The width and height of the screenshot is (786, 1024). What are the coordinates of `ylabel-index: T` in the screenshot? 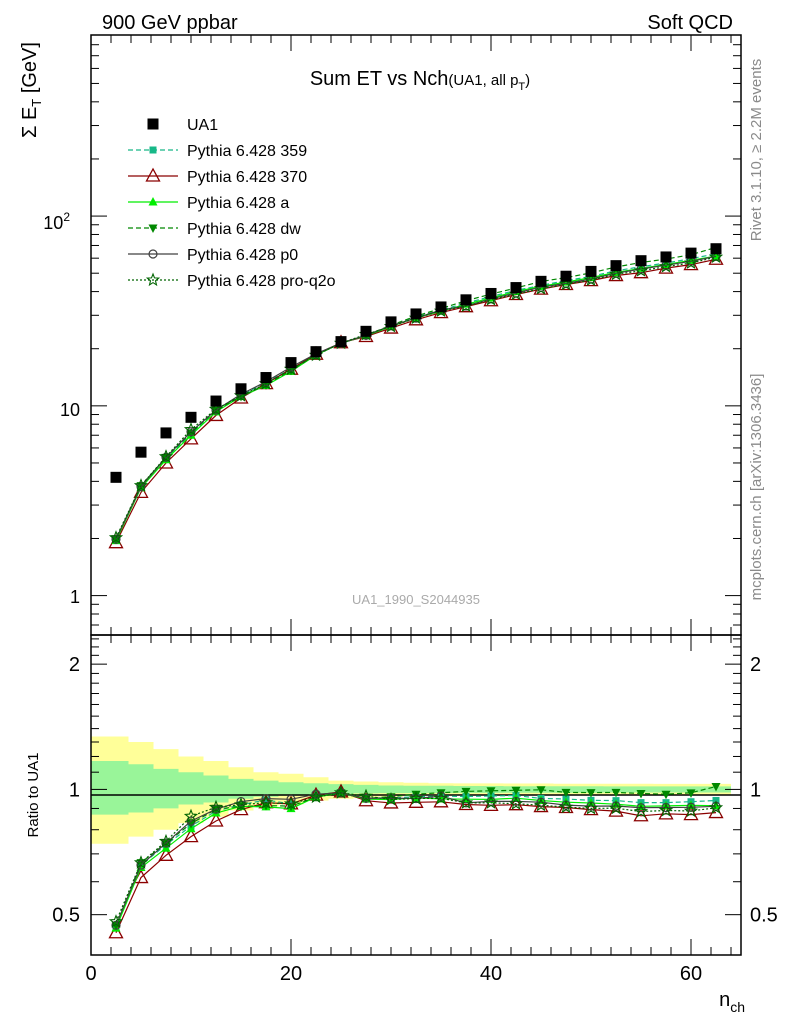 It's located at (36, 103).